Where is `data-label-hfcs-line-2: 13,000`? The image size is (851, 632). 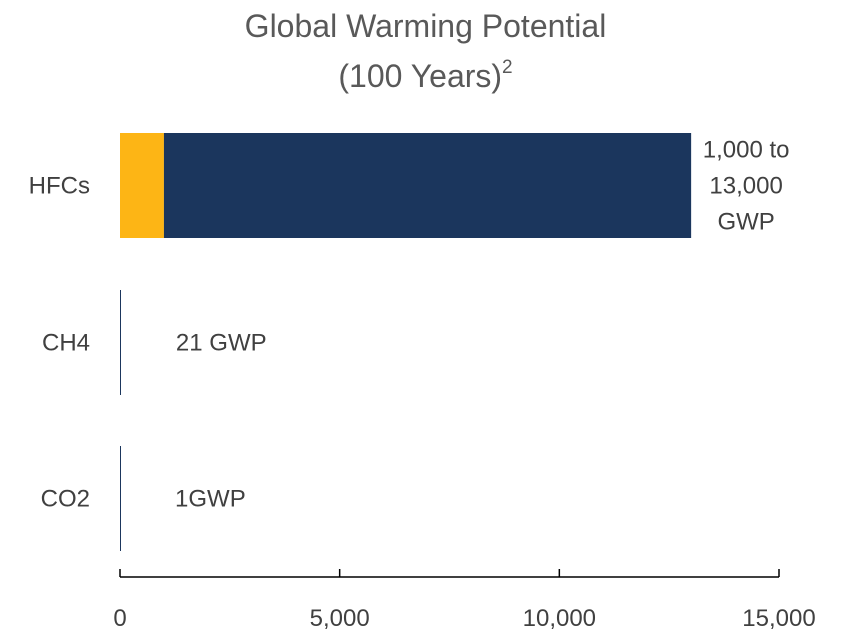
data-label-hfcs-line-2: 13,000 is located at coordinates (745, 186).